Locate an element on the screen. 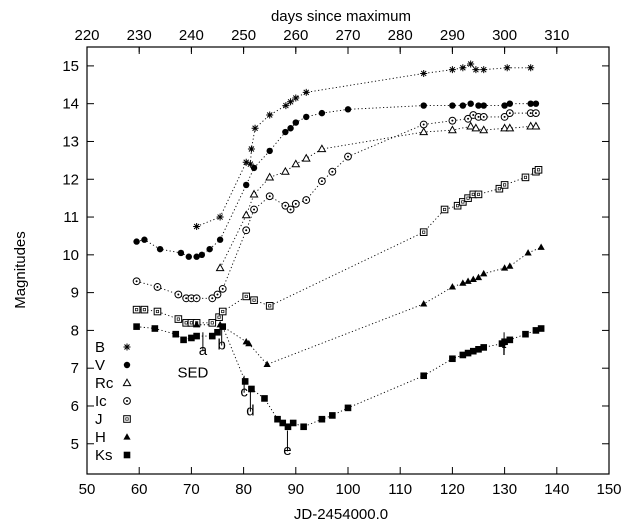 This screenshot has width=631, height=527. y-tick-label: 15 is located at coordinates (70, 66).